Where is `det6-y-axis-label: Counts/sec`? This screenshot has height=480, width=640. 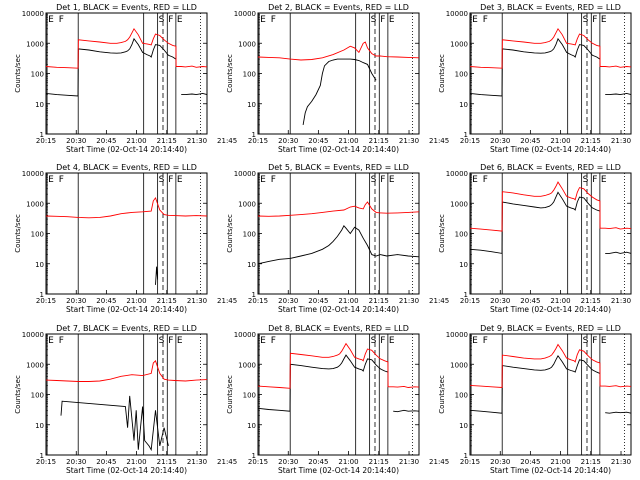 det6-y-axis-label: Counts/sec is located at coordinates (442, 233).